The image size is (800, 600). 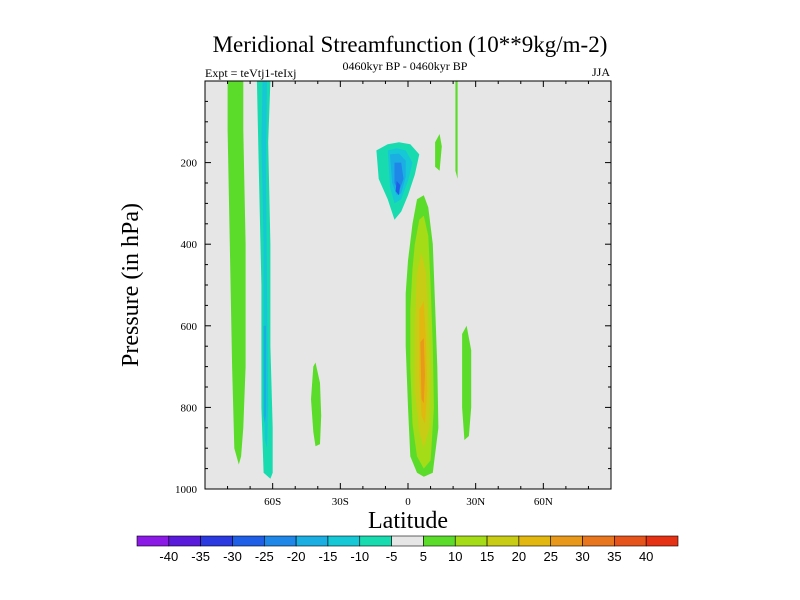 I want to click on contour-region-strip-north-pos, so click(x=467, y=382).